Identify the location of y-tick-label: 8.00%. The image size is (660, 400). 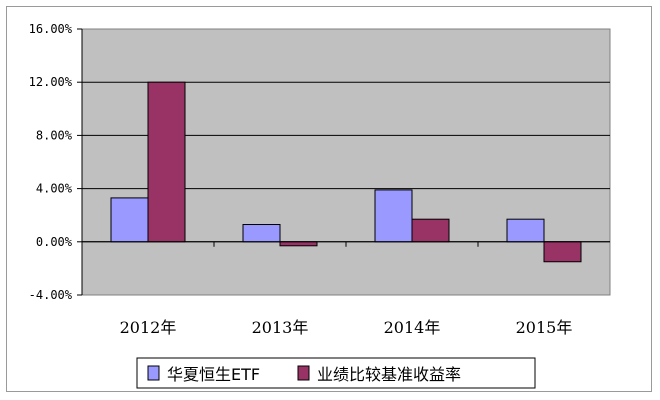
(54, 135).